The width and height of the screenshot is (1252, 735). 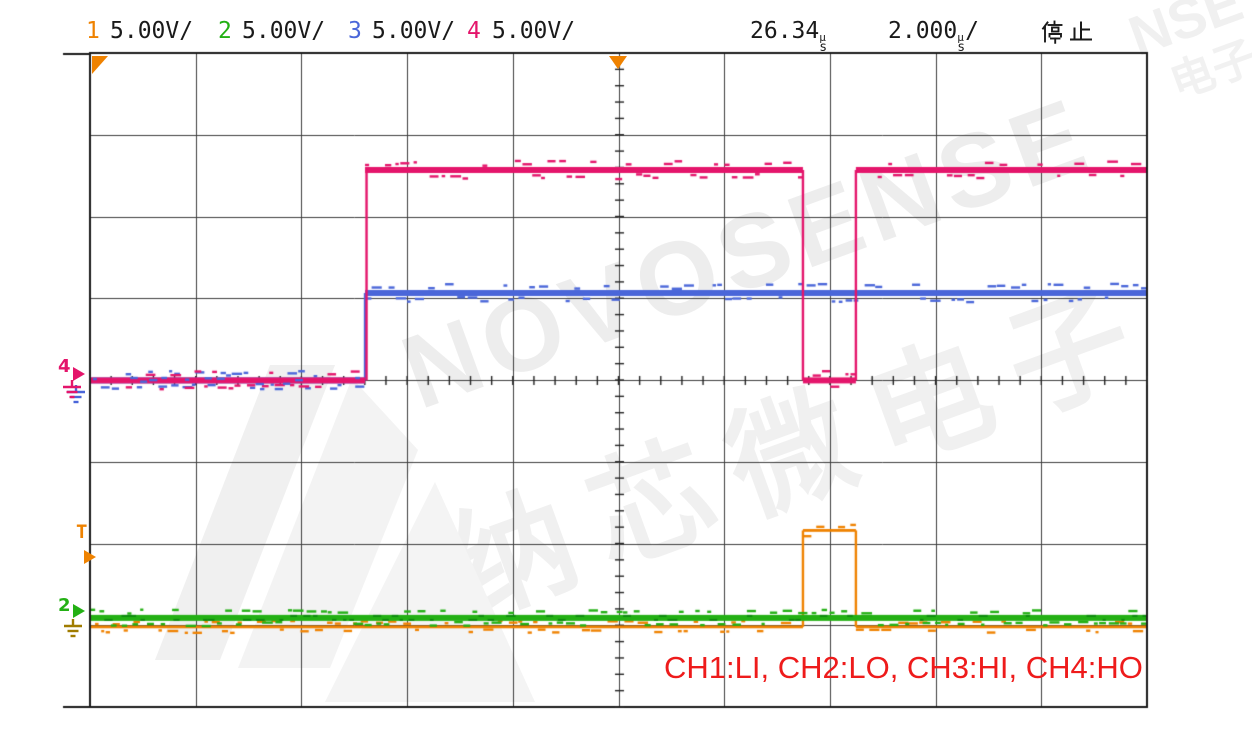 What do you see at coordinates (355, 31) in the screenshot?
I see `channel-3-number: 3` at bounding box center [355, 31].